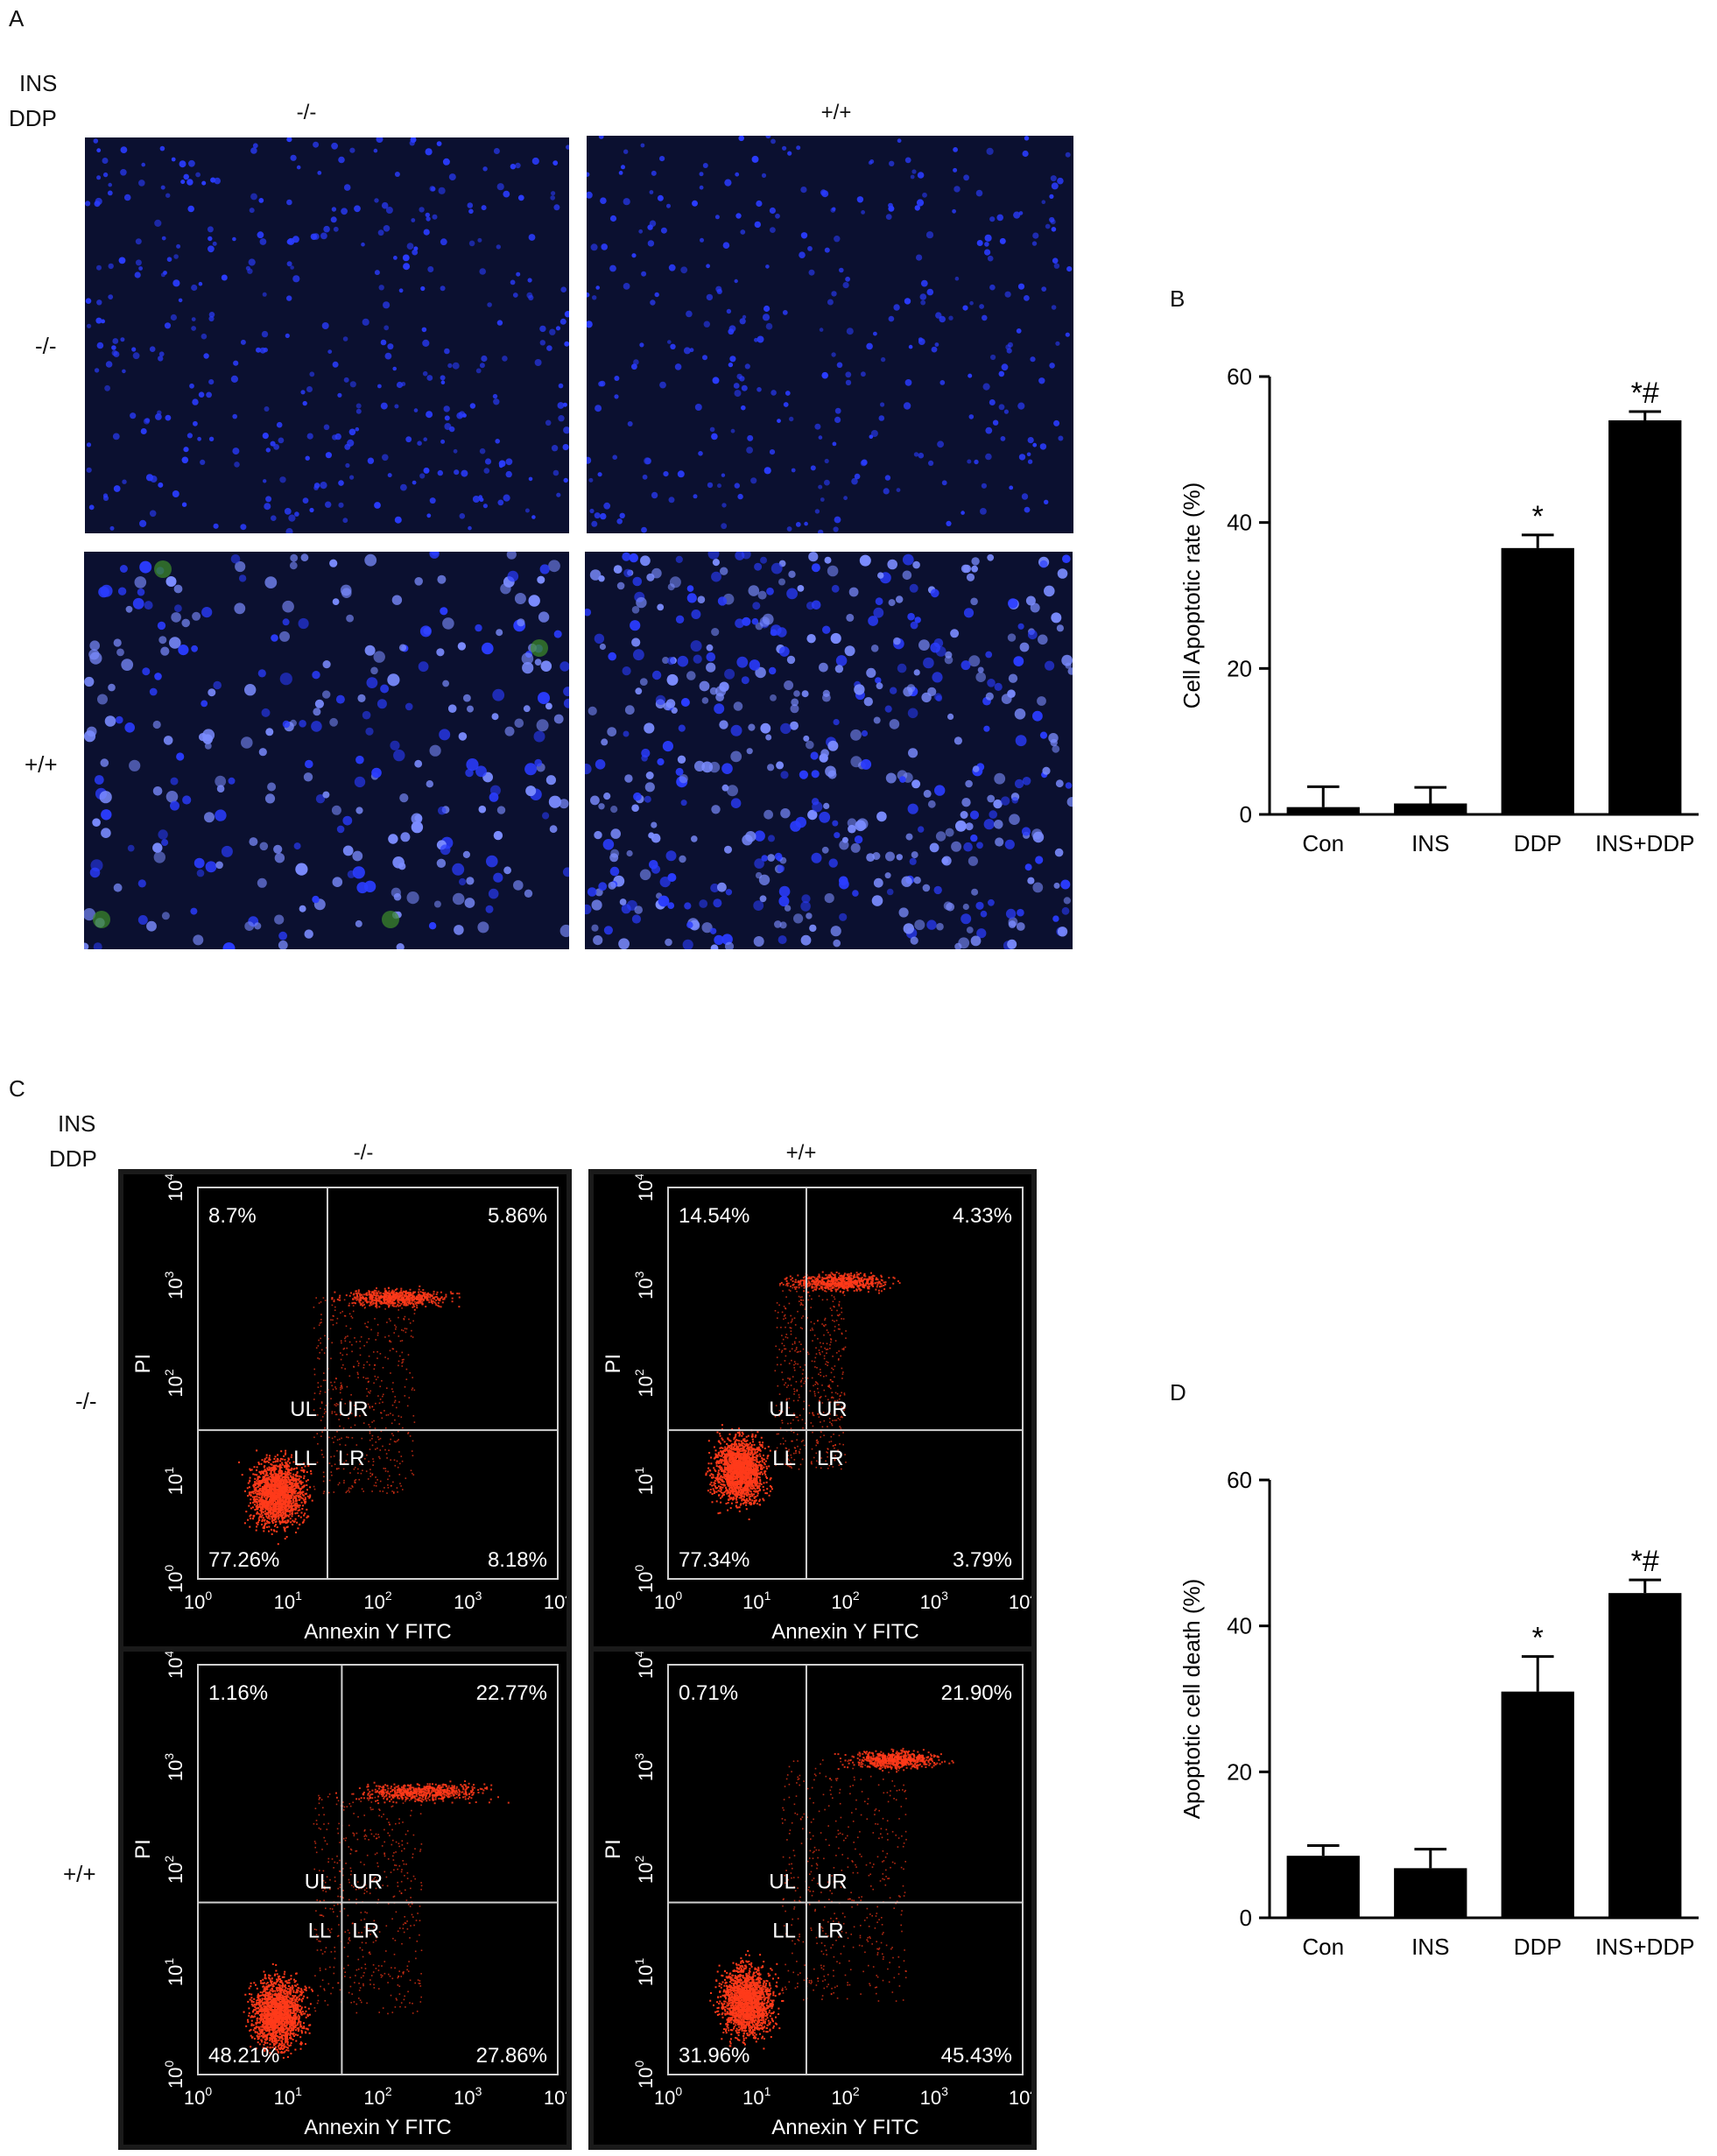 The image size is (1717, 2156). Describe the element at coordinates (17, 18) in the screenshot. I see `panel-a-label: A` at that location.